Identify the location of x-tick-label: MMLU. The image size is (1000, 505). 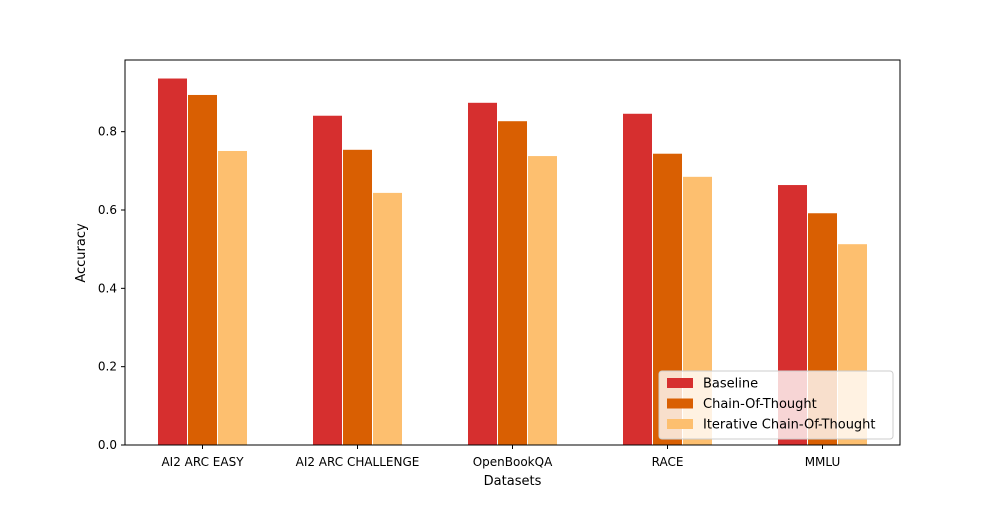
(823, 462).